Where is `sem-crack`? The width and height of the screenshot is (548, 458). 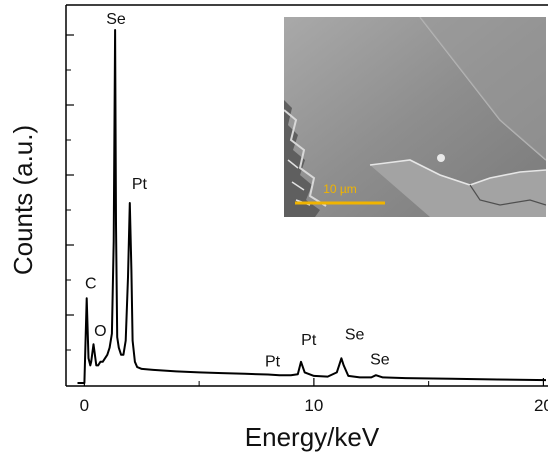
sem-crack is located at coordinates (507, 195).